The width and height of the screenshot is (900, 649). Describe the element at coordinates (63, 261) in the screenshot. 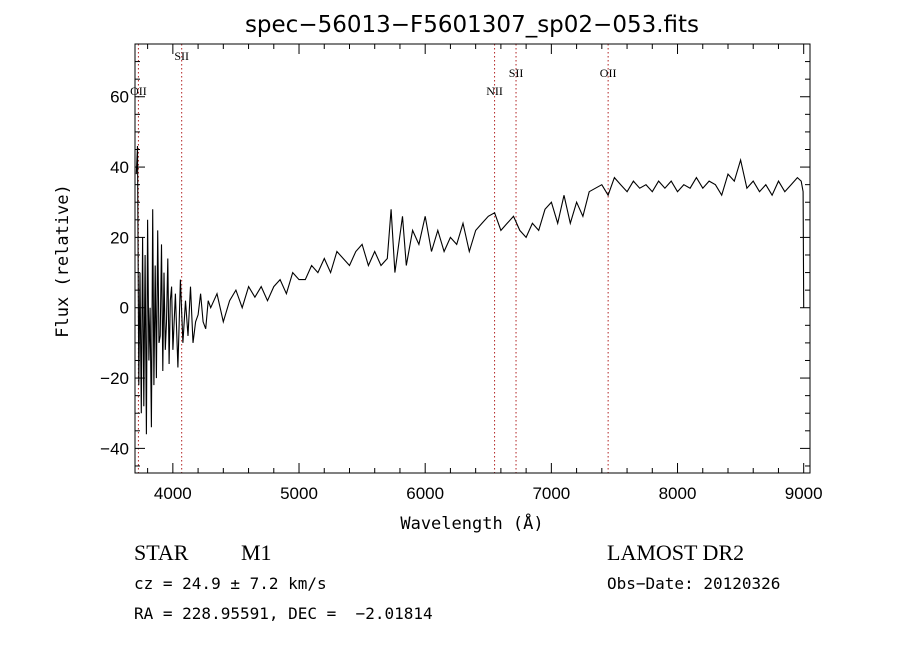

I see `y-axis-label: Flux (relative)` at that location.